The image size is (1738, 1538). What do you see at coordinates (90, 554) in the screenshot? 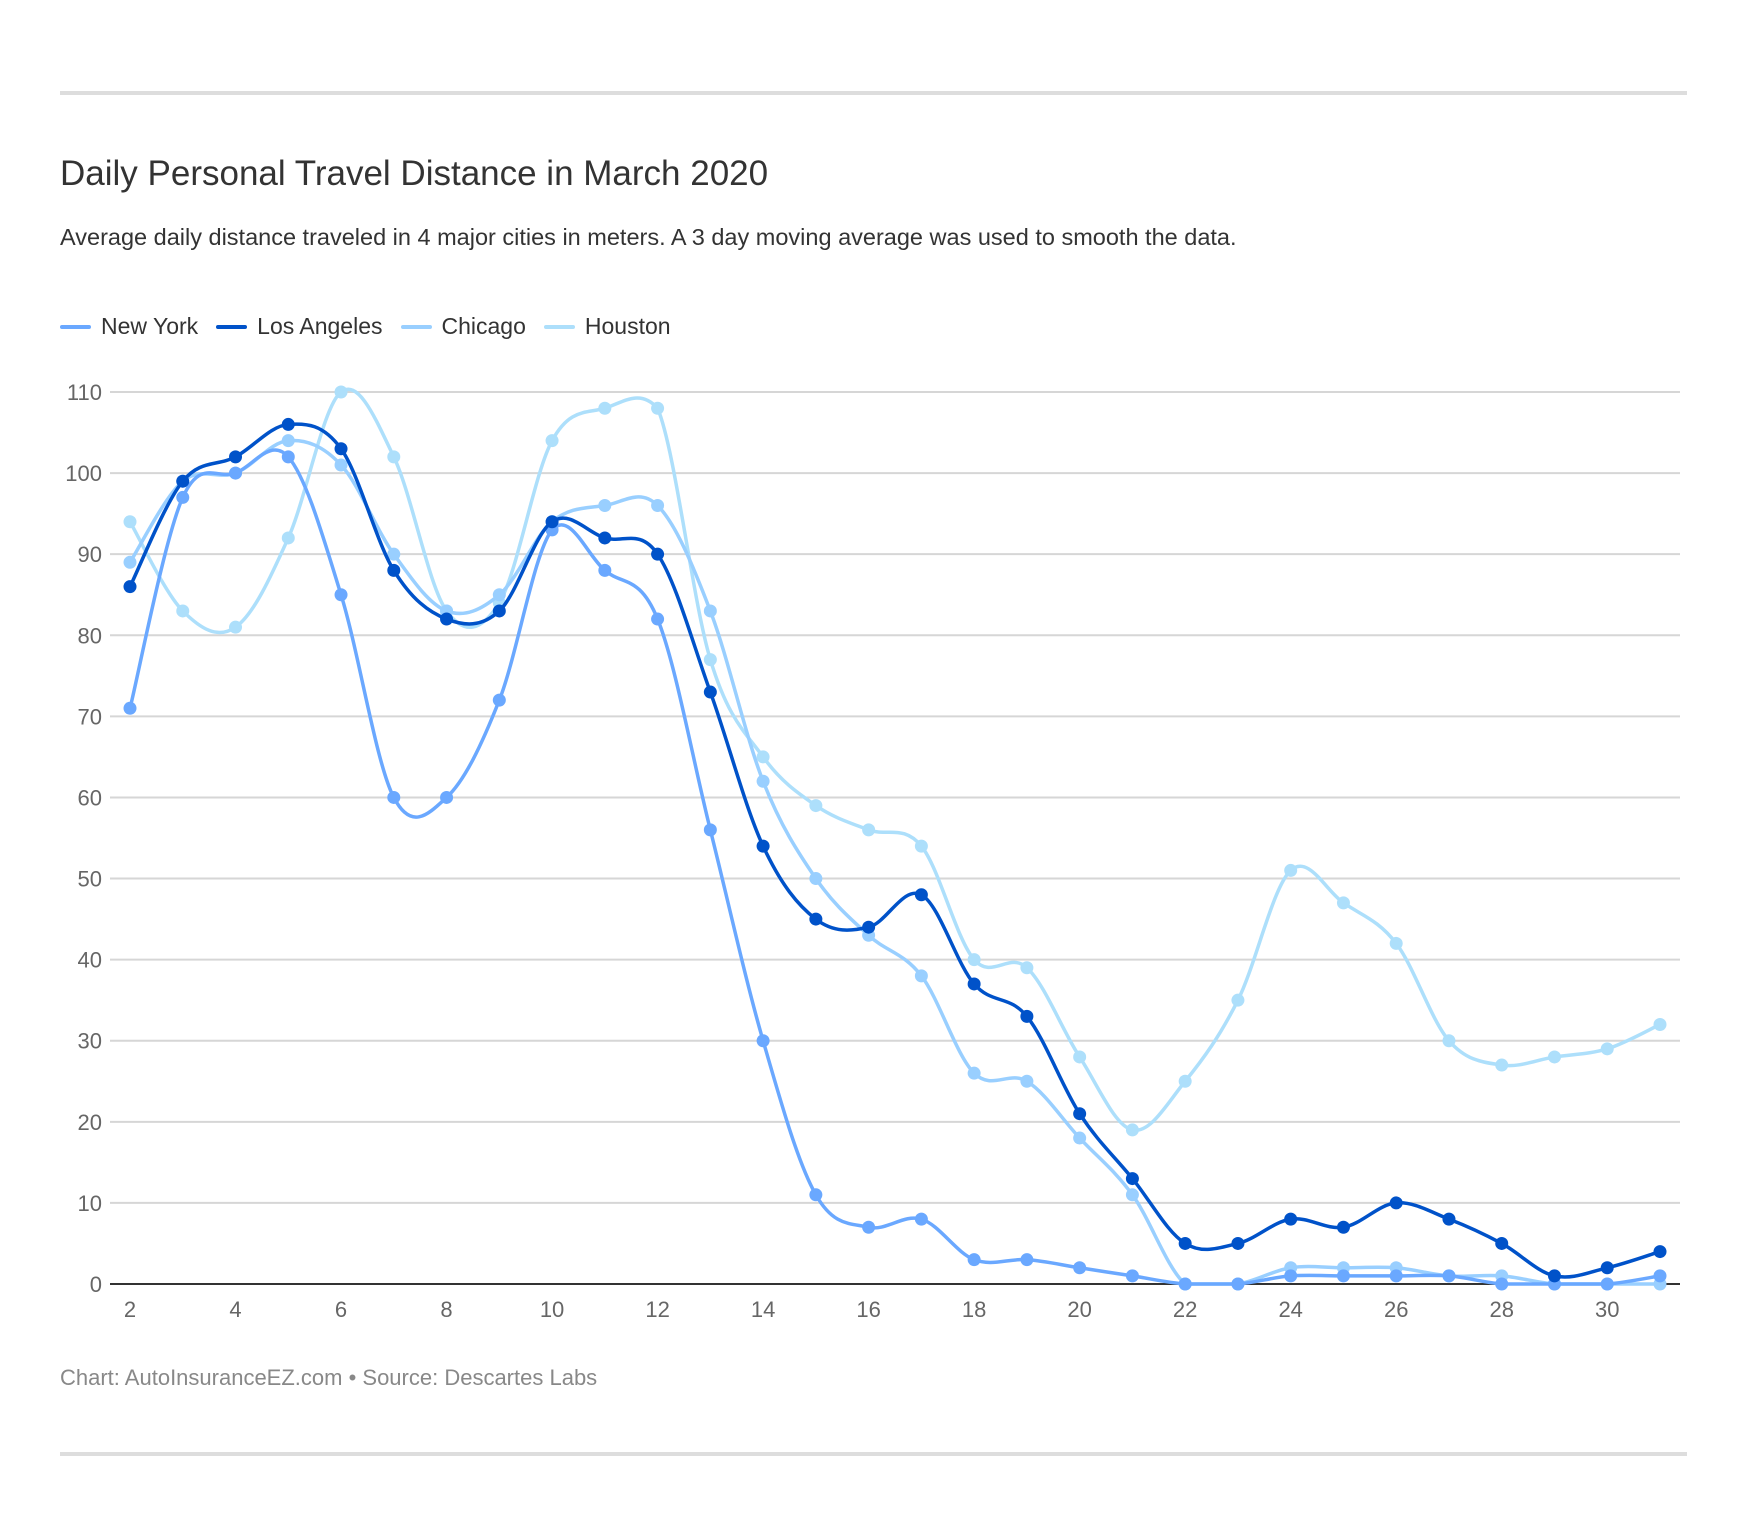
I see `y-tick-label: 90` at bounding box center [90, 554].